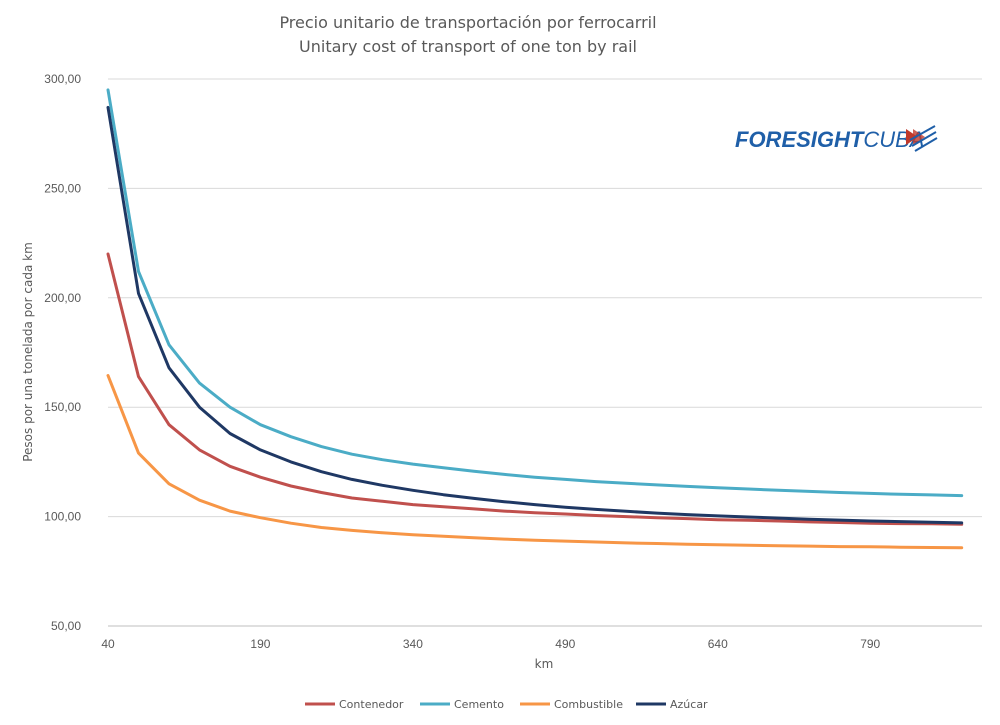 The image size is (1000, 725). Describe the element at coordinates (66, 626) in the screenshot. I see `y-tick-label: 50,00` at that location.